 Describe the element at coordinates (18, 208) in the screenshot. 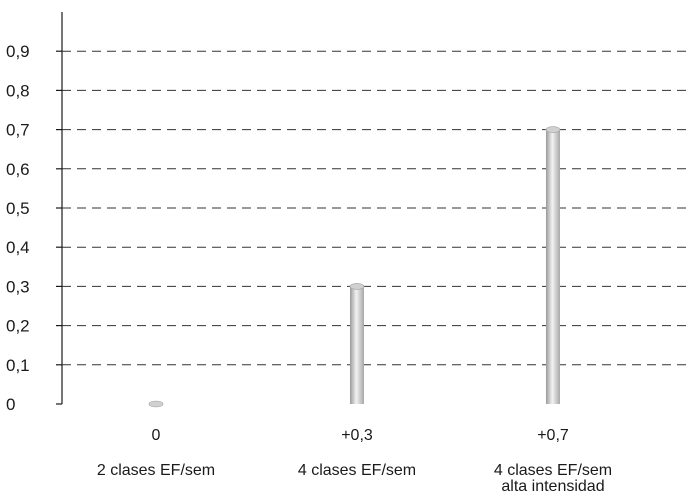

I see `y-tick-label: 0,5` at that location.